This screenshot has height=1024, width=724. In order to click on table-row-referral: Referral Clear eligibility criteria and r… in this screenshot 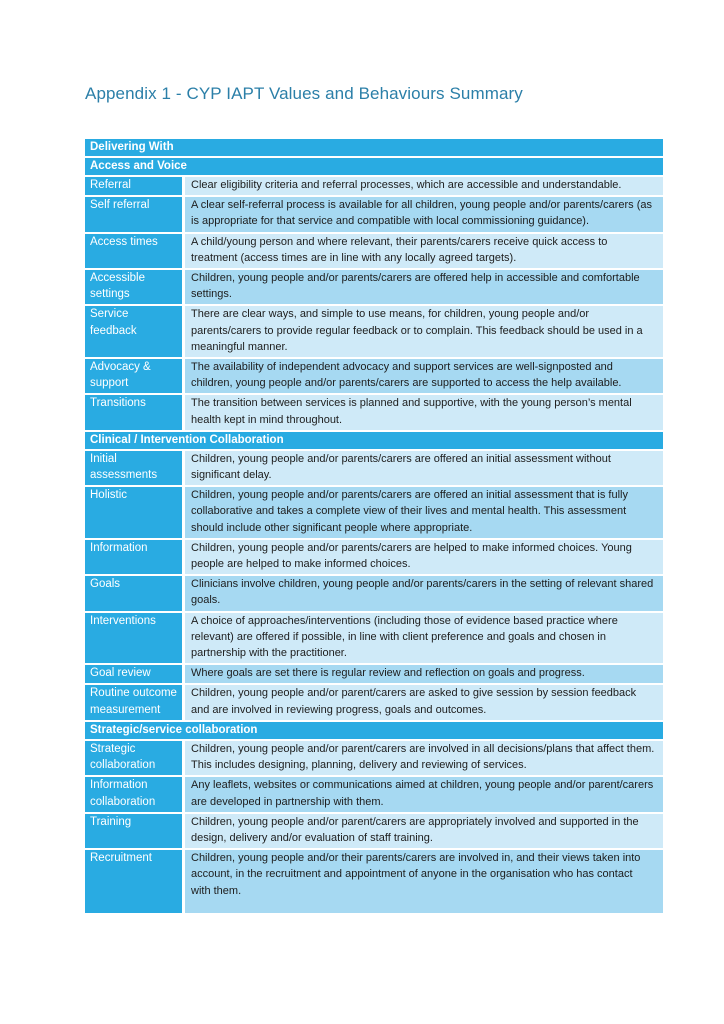, I will do `click(374, 186)`.